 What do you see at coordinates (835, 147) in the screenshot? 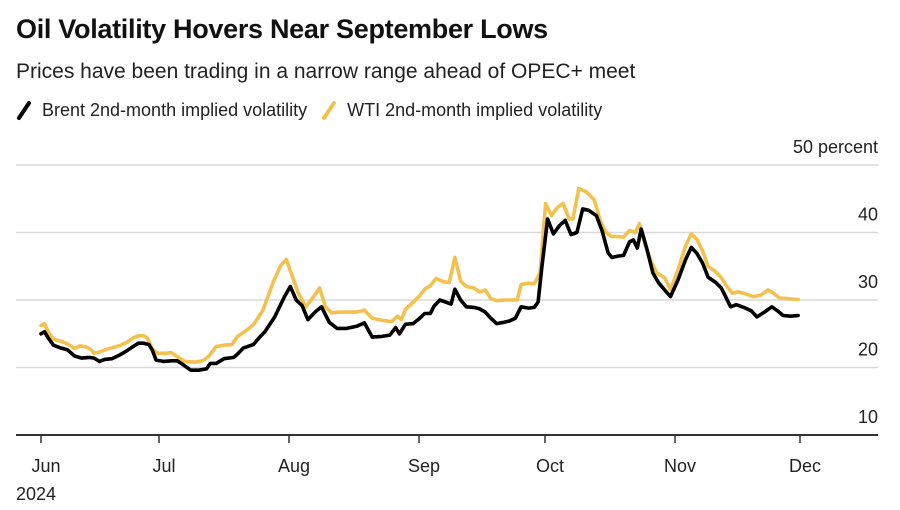
I see `y-tick-label-50: 50 percent` at bounding box center [835, 147].